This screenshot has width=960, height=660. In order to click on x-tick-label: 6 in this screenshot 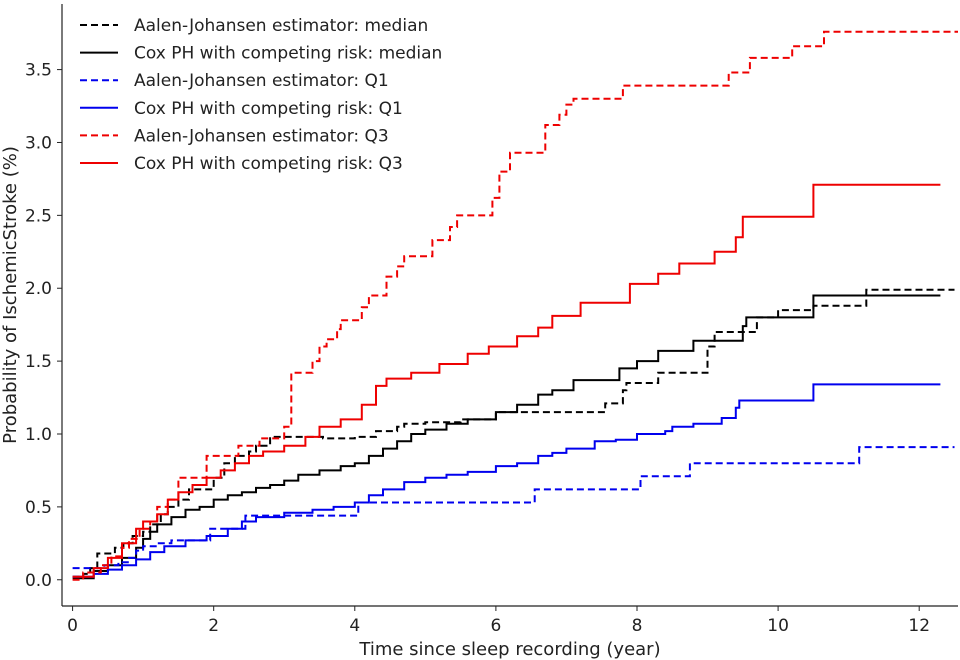, I will do `click(495, 626)`.